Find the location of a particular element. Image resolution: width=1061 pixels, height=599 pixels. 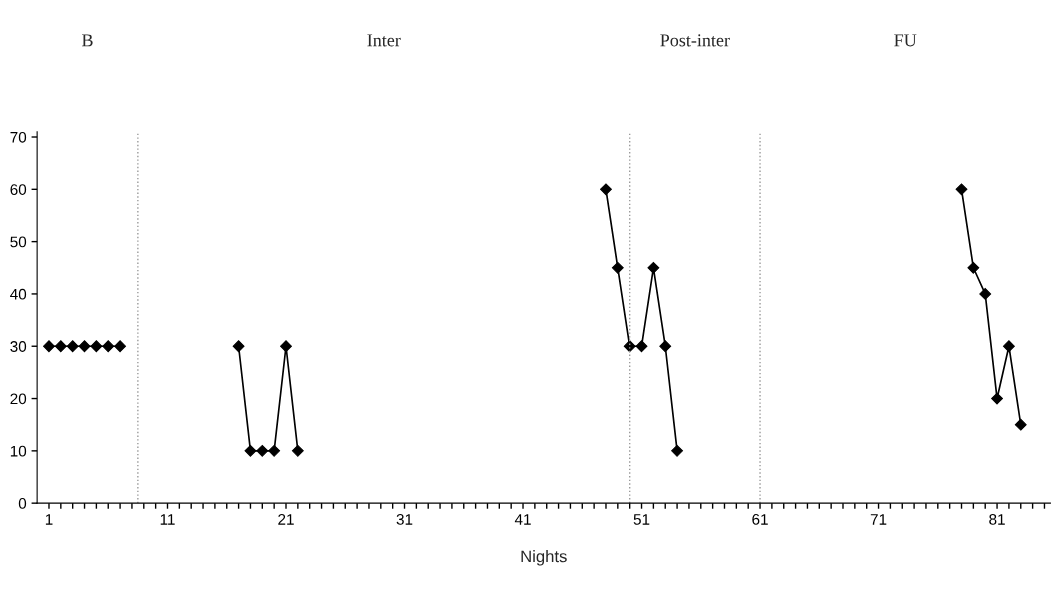

x-tick-label: 71 is located at coordinates (878, 519).